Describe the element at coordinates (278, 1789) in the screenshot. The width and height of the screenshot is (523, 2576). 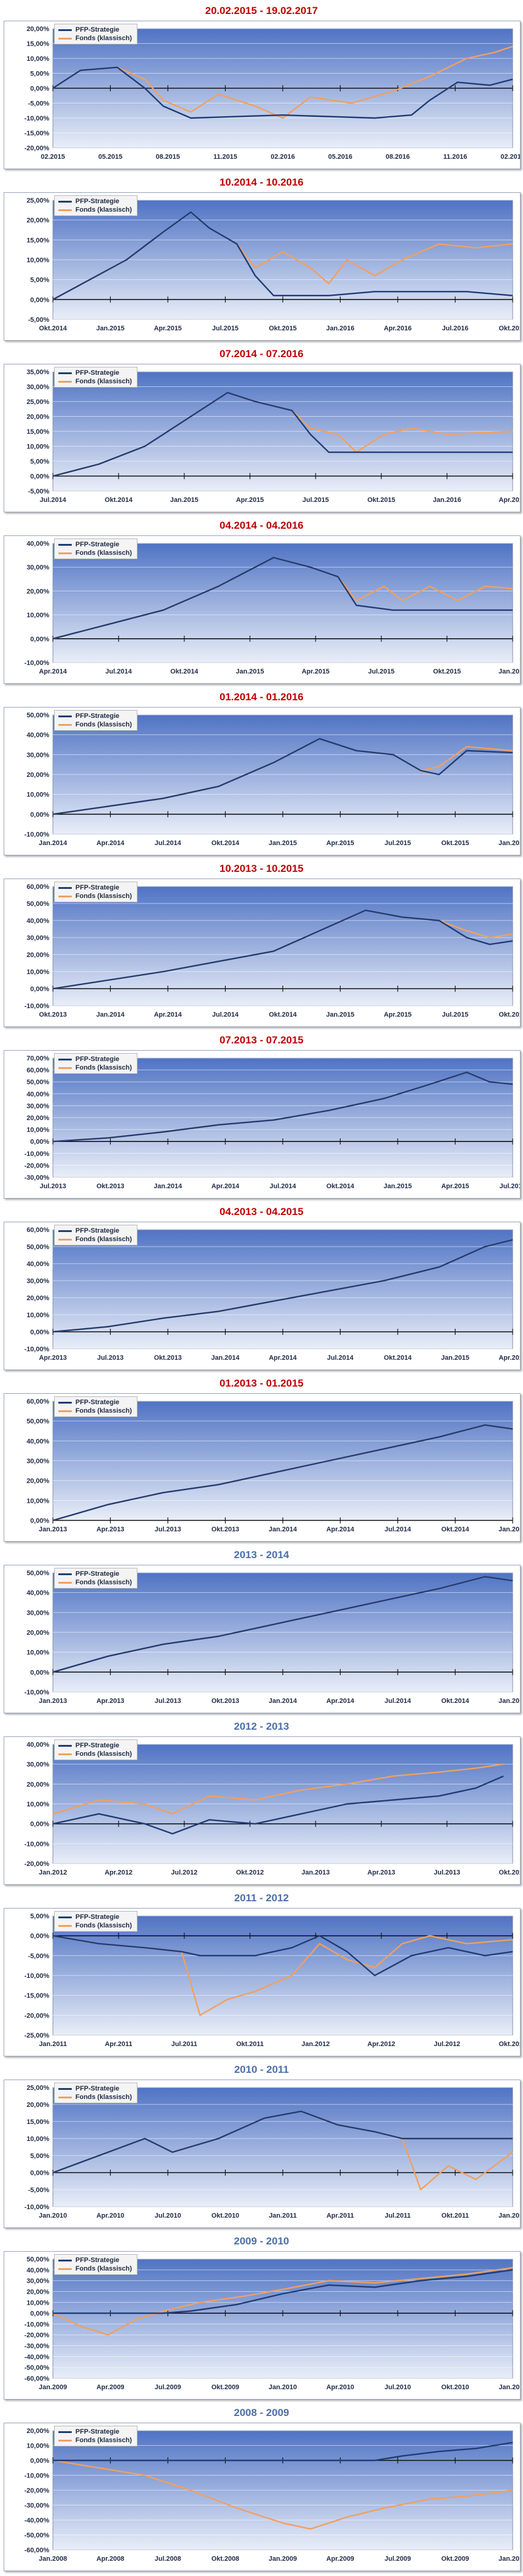
I see `series-line-fonds-klassisch` at that location.